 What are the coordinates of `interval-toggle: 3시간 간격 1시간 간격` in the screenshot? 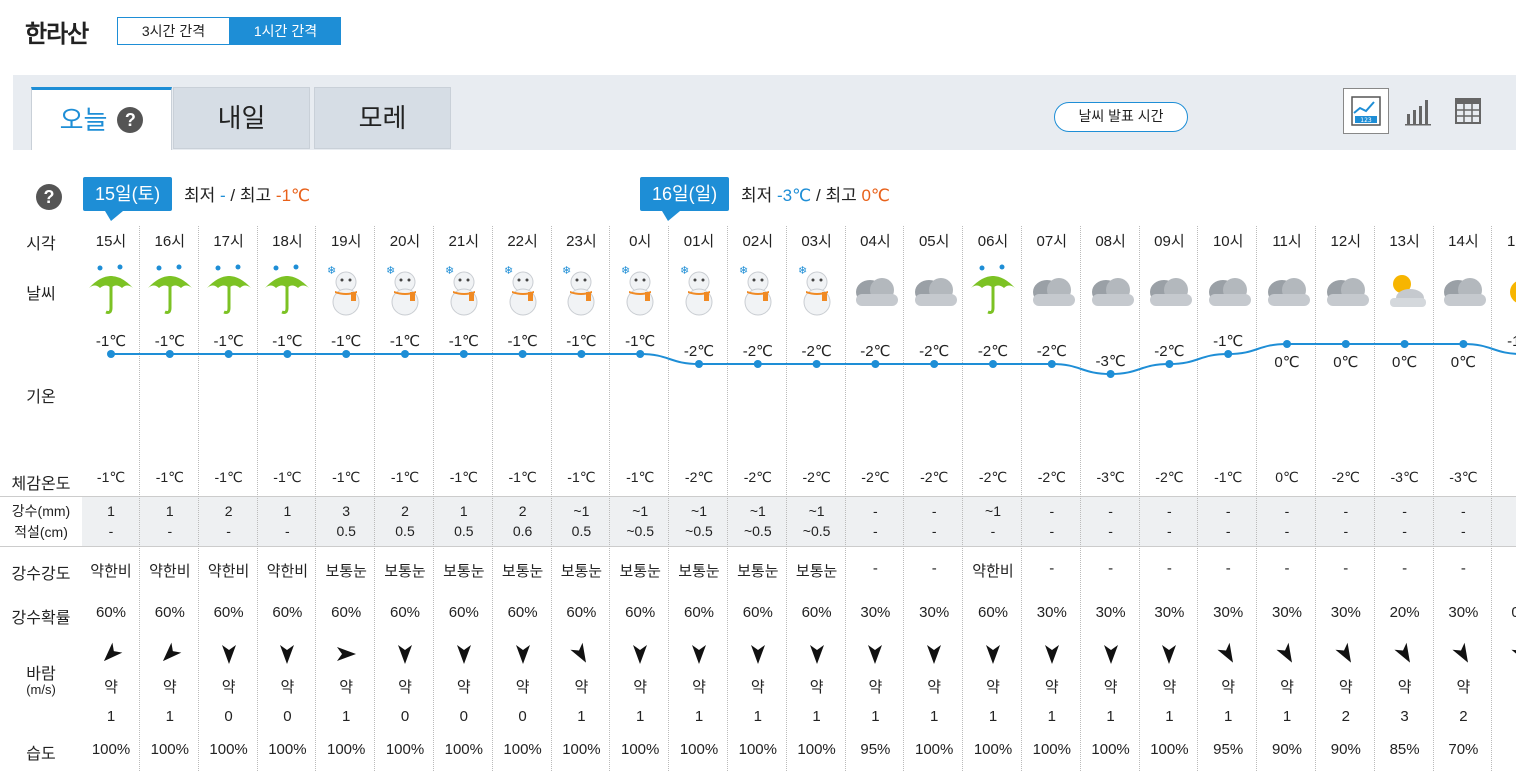 It's located at (229, 31).